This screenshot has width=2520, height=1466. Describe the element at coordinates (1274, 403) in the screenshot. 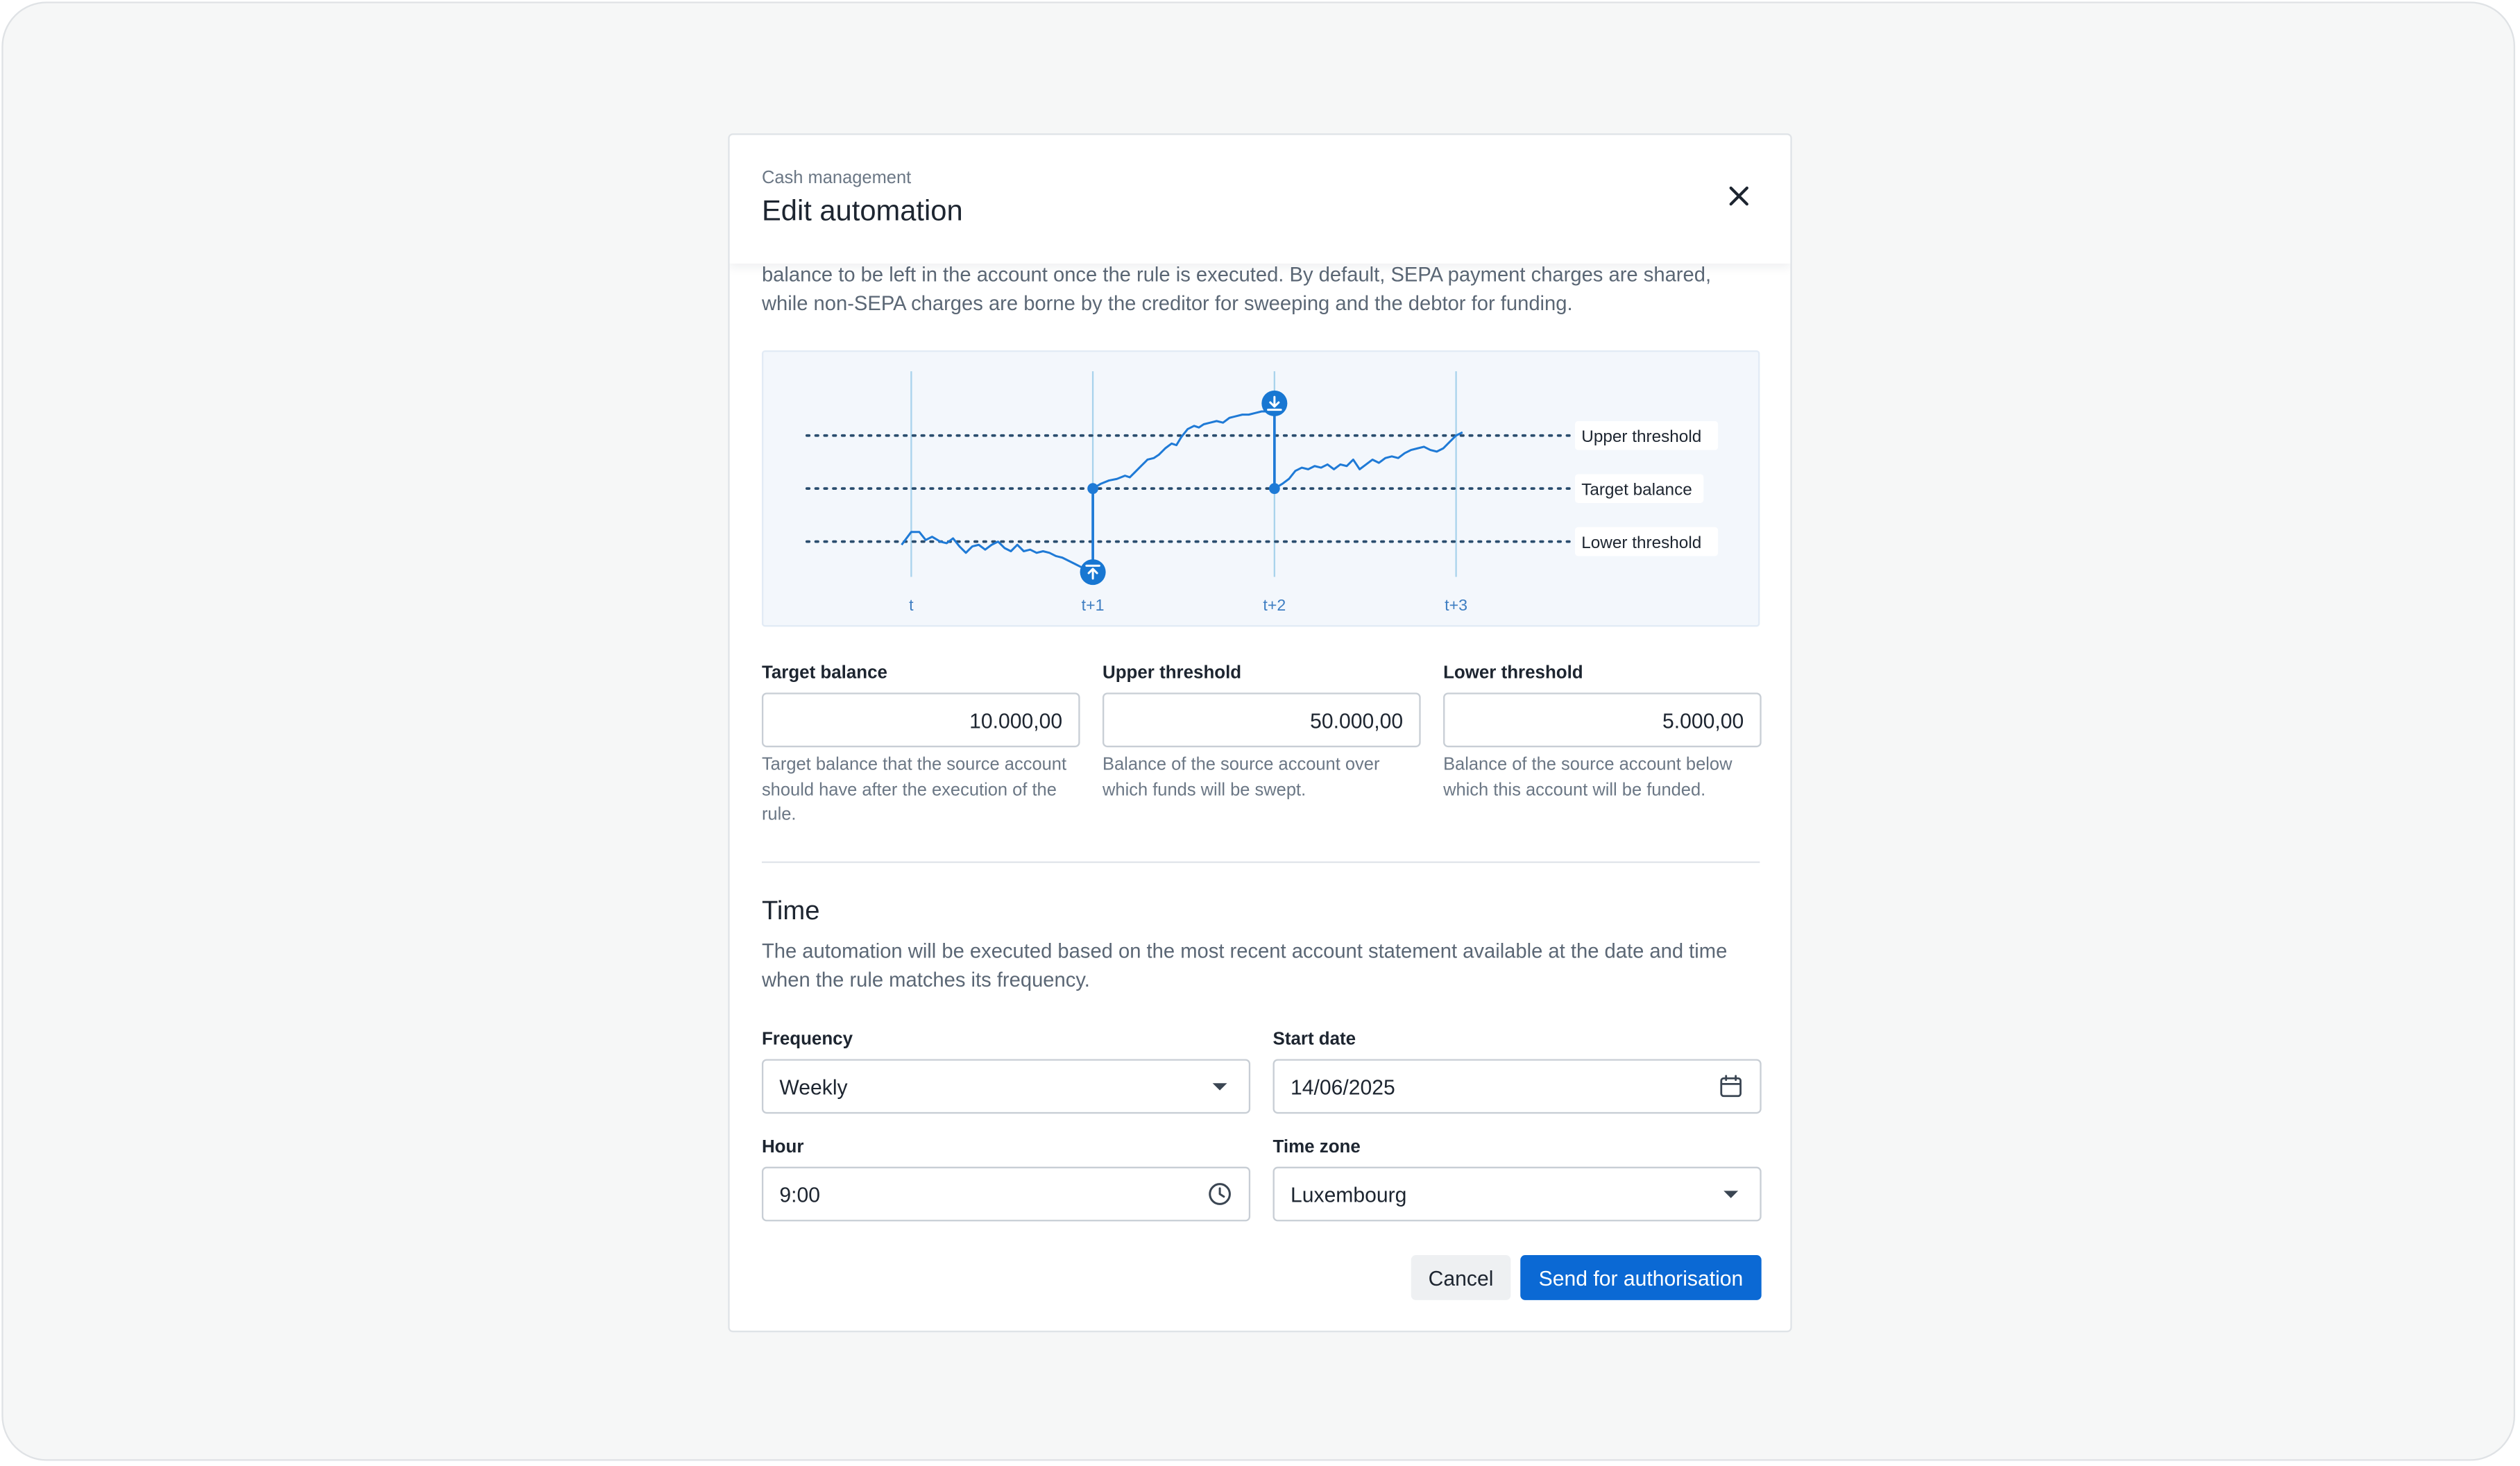

I see `arrow-down-icon` at that location.